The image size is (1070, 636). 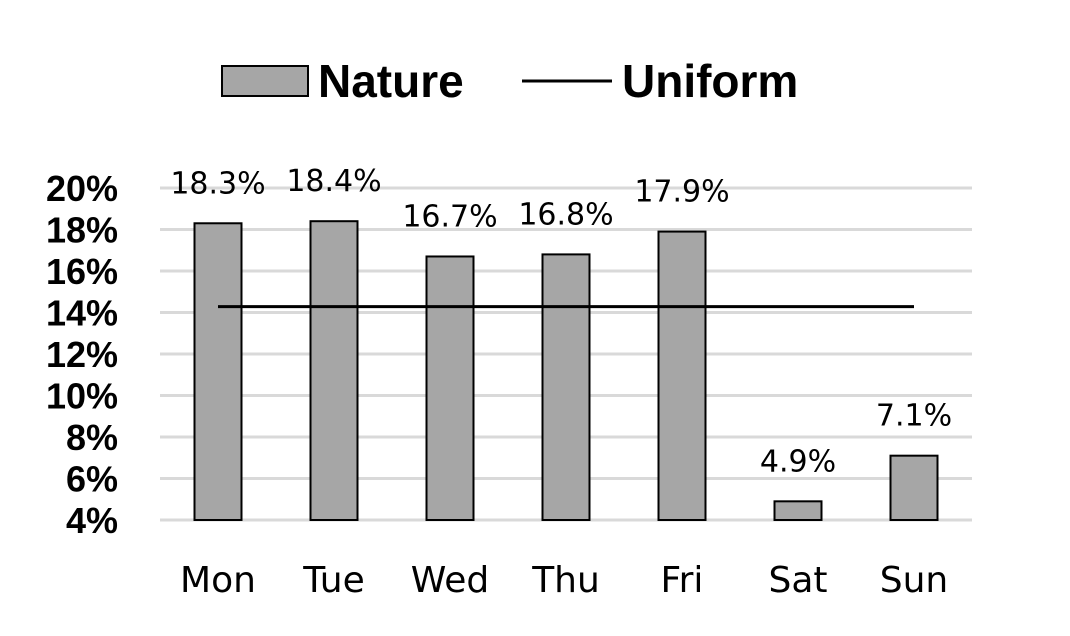 What do you see at coordinates (82, 188) in the screenshot?
I see `y-tick-label: 20%` at bounding box center [82, 188].